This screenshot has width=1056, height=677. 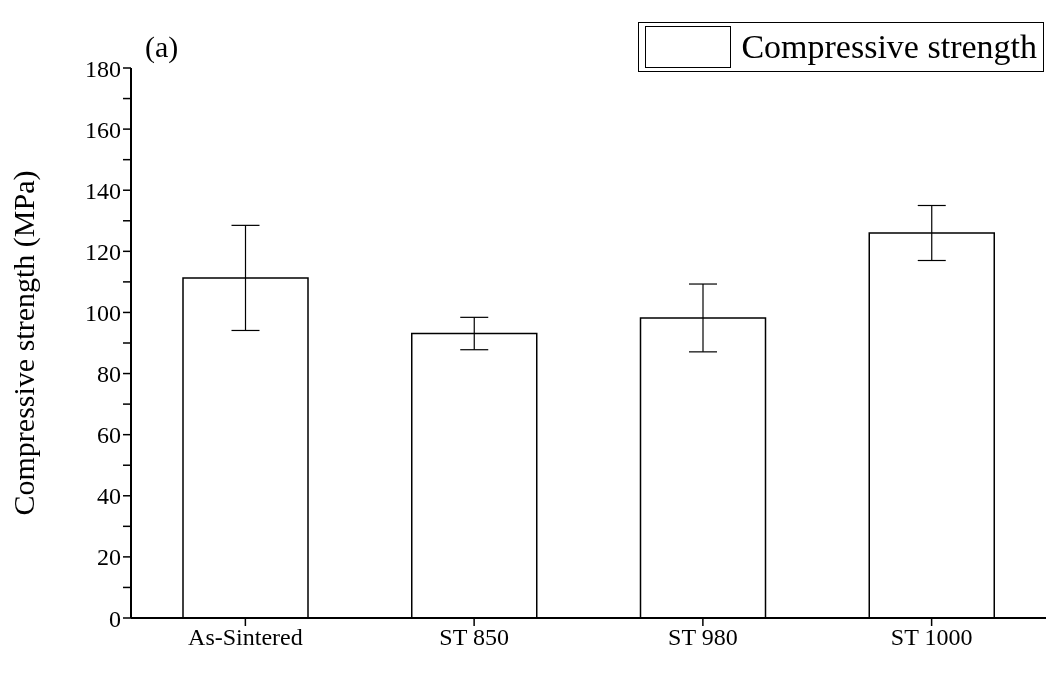 I want to click on x-tick-label: ST 1000, so click(x=931, y=637).